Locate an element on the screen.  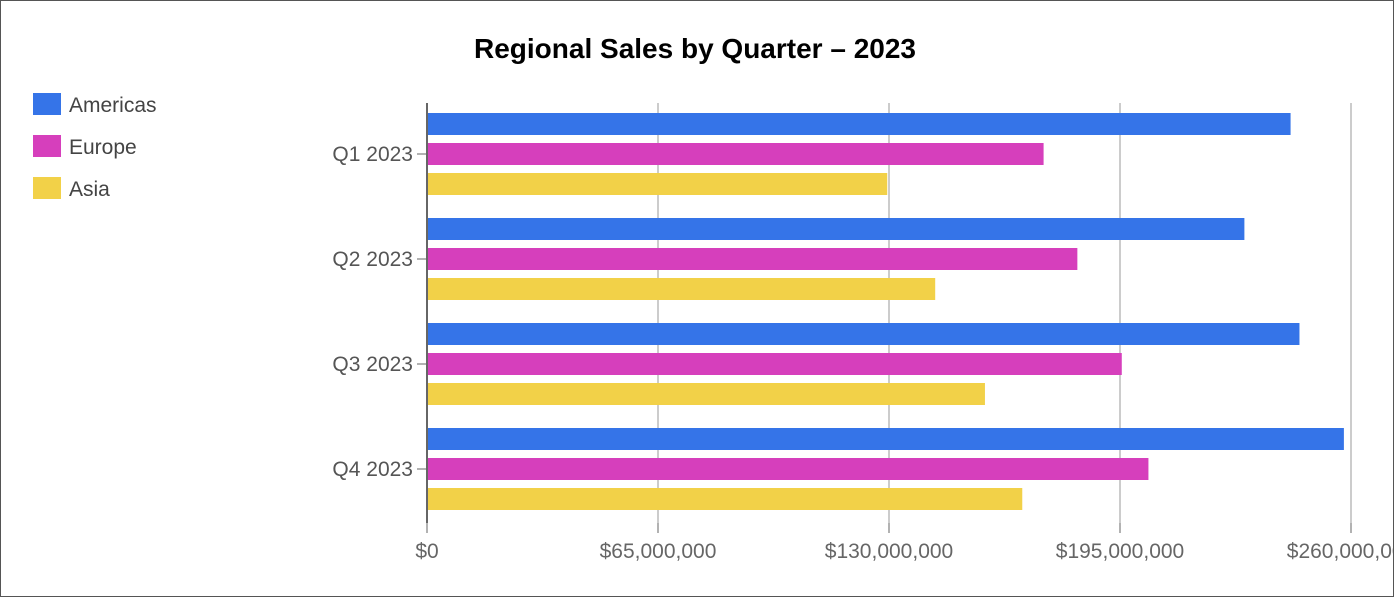
legend-label-europe: Europe is located at coordinates (103, 147).